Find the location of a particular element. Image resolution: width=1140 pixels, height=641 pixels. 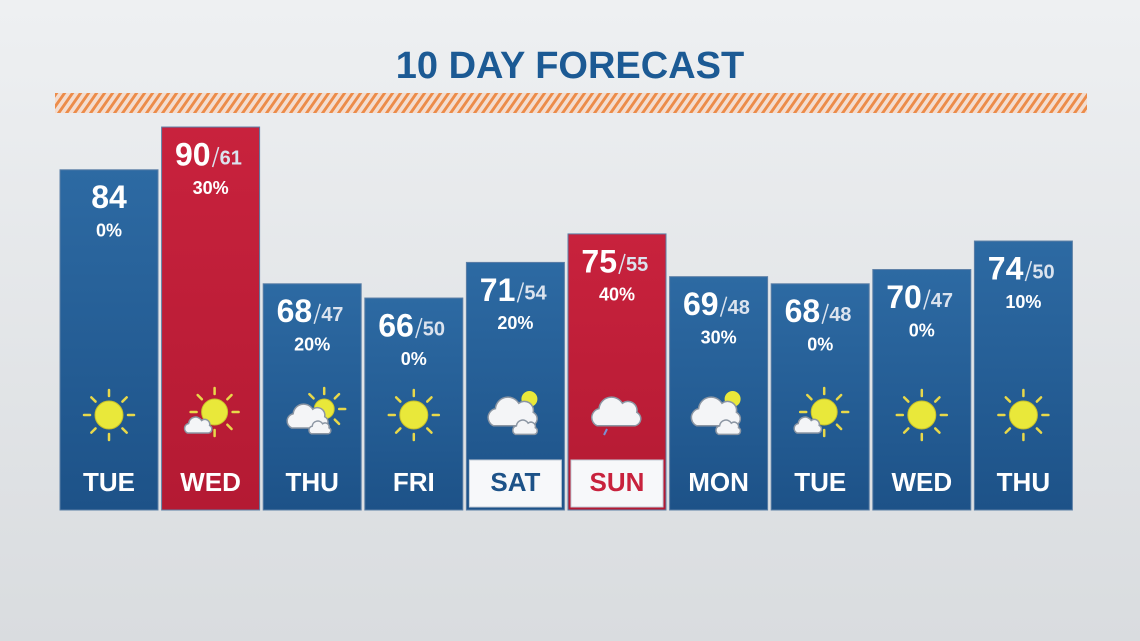

divider-band is located at coordinates (571, 103).